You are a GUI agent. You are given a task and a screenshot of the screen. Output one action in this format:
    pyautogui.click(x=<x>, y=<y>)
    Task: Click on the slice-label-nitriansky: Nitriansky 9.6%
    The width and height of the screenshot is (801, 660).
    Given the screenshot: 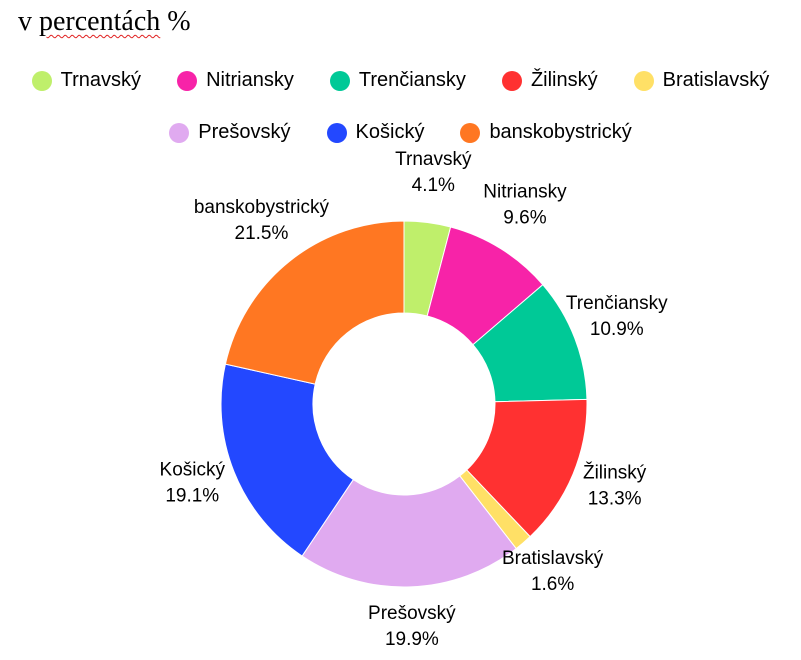 What is the action you would take?
    pyautogui.click(x=525, y=205)
    